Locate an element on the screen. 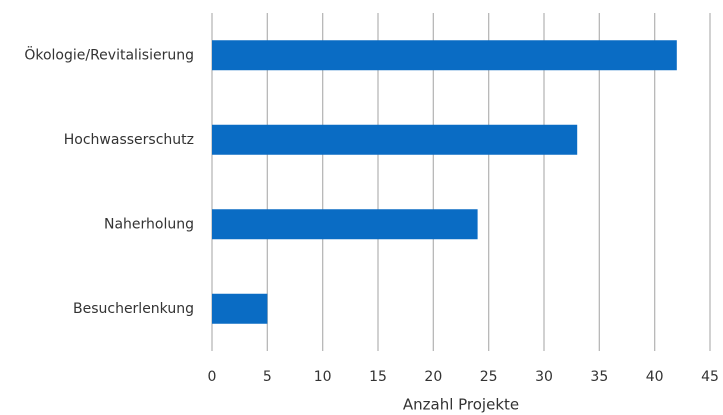 The width and height of the screenshot is (723, 415). x-tick-label: 0 is located at coordinates (212, 377).